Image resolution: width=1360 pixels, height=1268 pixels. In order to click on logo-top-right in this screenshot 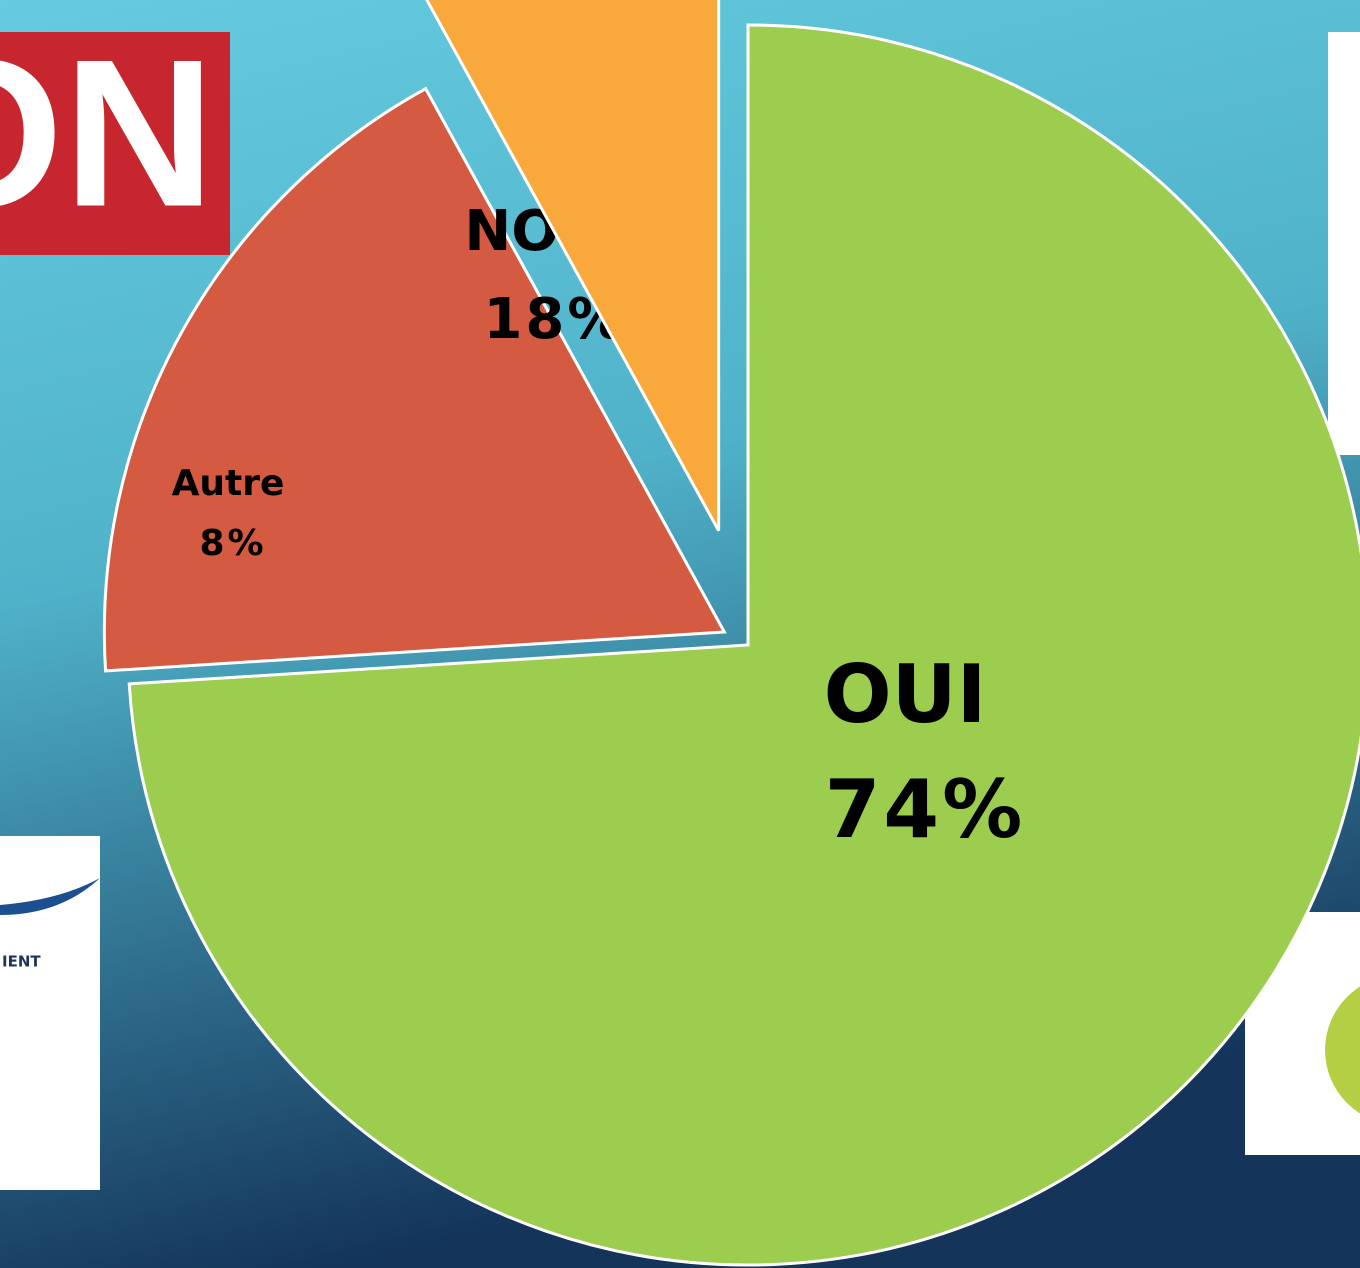, I will do `click(1344, 243)`.